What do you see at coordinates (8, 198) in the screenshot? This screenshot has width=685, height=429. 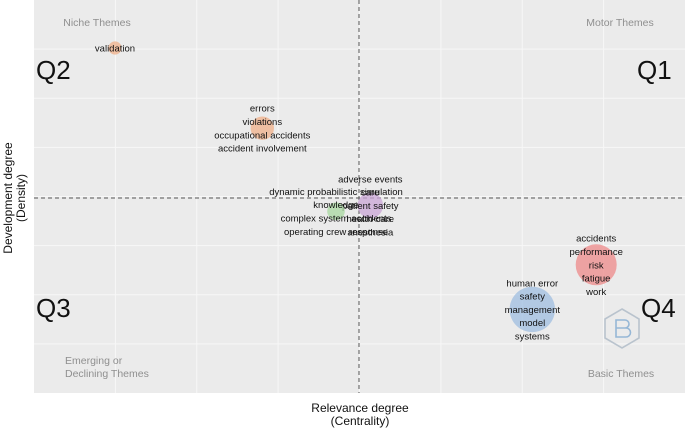 I see `y-axis-title-line1: Development degree` at bounding box center [8, 198].